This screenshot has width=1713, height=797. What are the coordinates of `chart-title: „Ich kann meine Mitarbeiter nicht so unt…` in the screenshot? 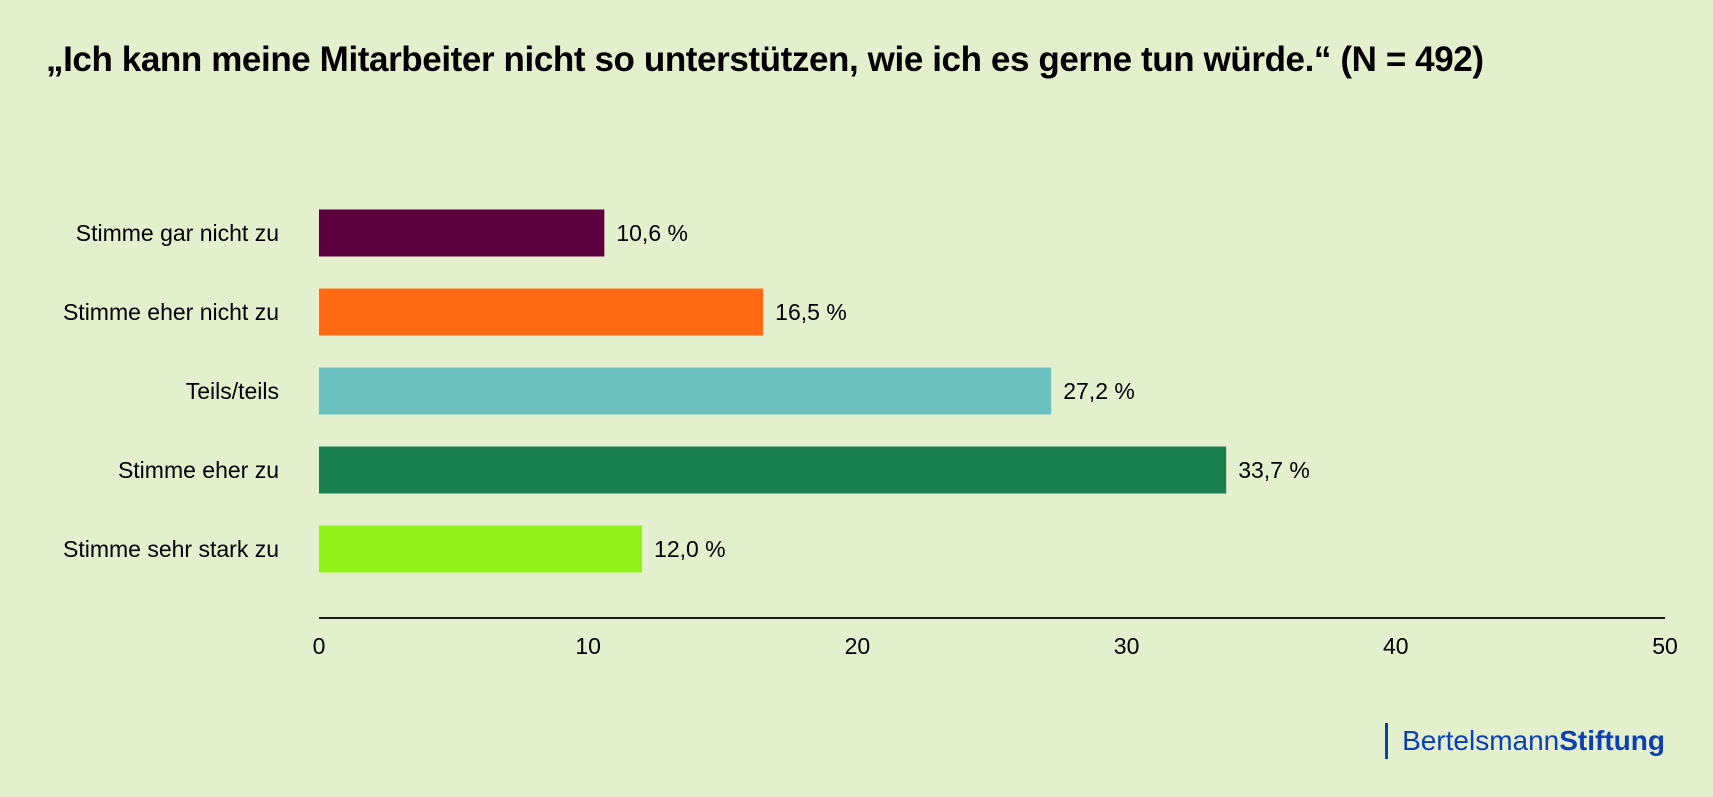 It's located at (765, 59).